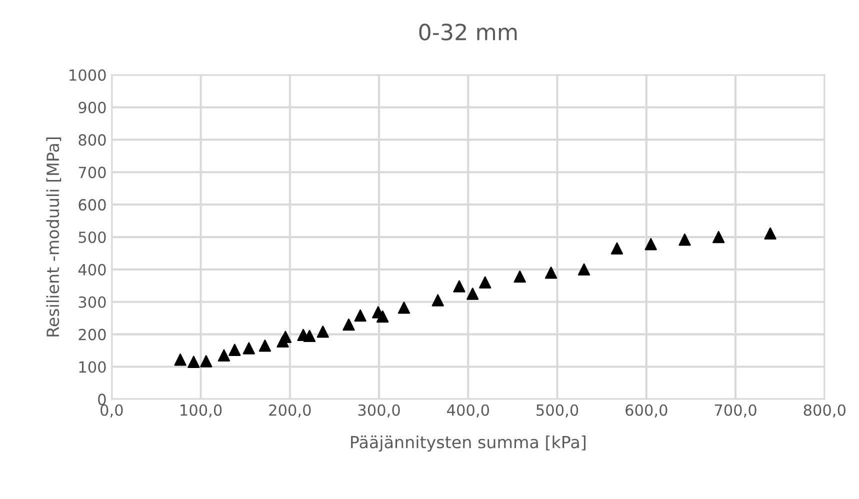 This screenshot has width=859, height=499. I want to click on y-axis-title: Resilient -moduuli [MPa], so click(54, 236).